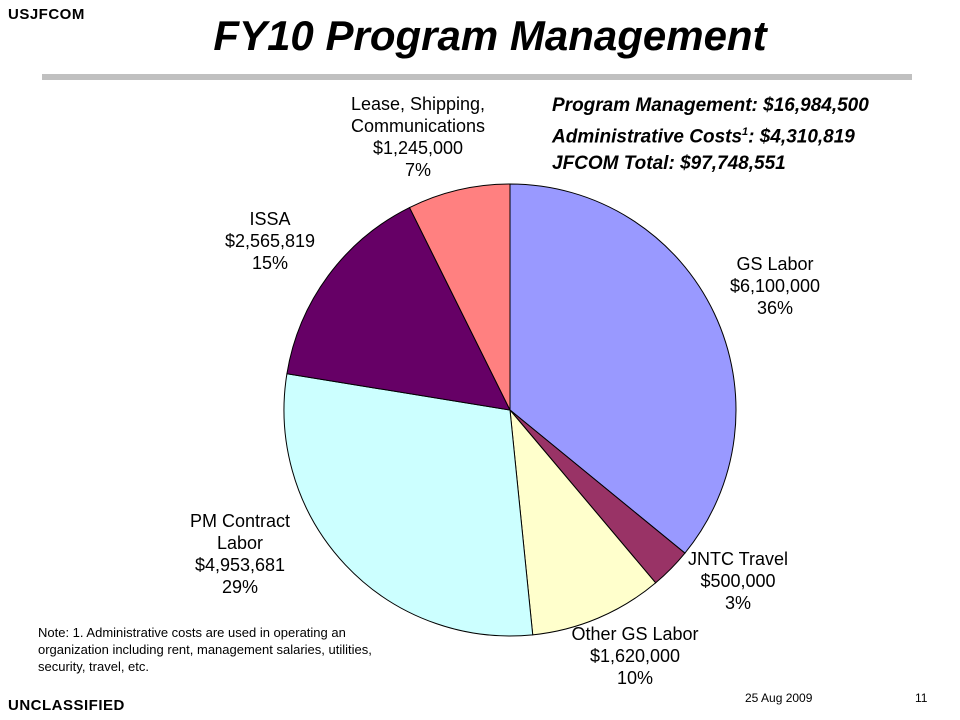 This screenshot has width=960, height=720. I want to click on slice-percent-text: 15%, so click(270, 263).